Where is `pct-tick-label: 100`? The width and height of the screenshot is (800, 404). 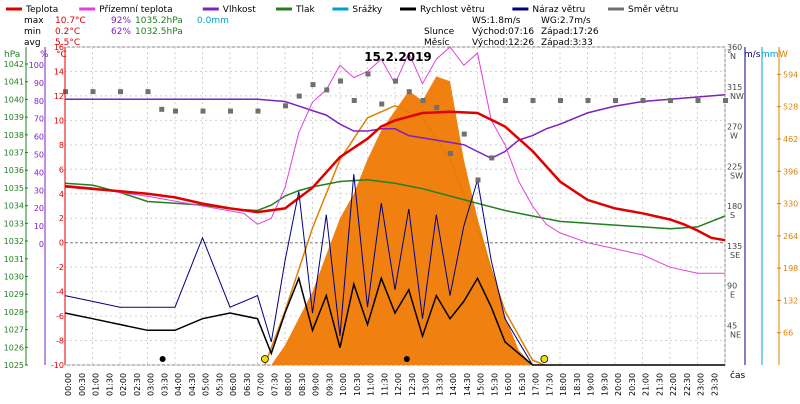 pct-tick-label: 100 is located at coordinates (36, 65).